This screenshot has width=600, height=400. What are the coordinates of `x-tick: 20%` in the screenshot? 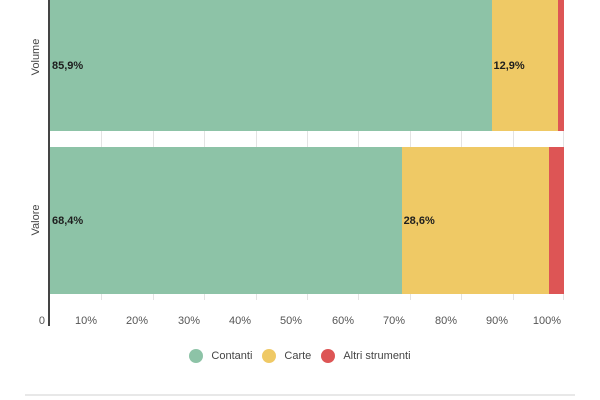 It's located at (136, 321).